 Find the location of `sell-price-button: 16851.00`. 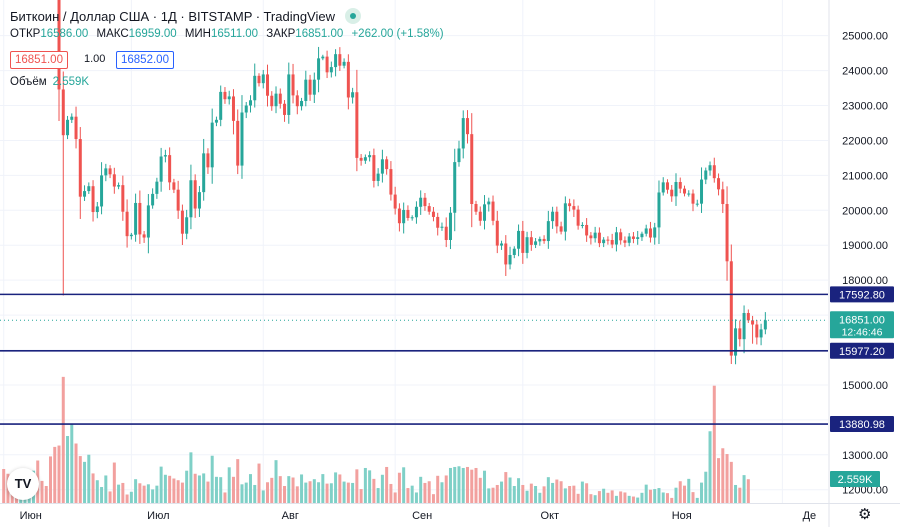

sell-price-button: 16851.00 is located at coordinates (39, 60).